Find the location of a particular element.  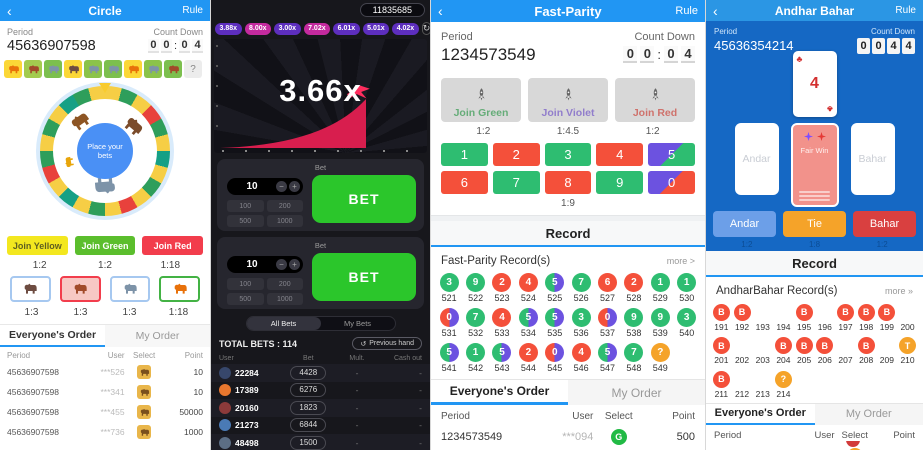

number-button: 4 is located at coordinates (620, 154).